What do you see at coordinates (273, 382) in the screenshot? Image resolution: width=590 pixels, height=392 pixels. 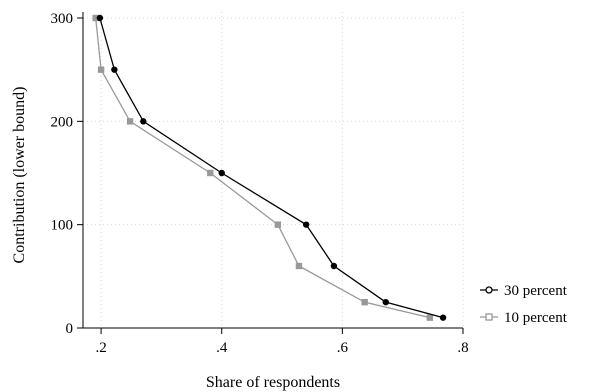 I see `x-axis-label: Share of respondents` at bounding box center [273, 382].